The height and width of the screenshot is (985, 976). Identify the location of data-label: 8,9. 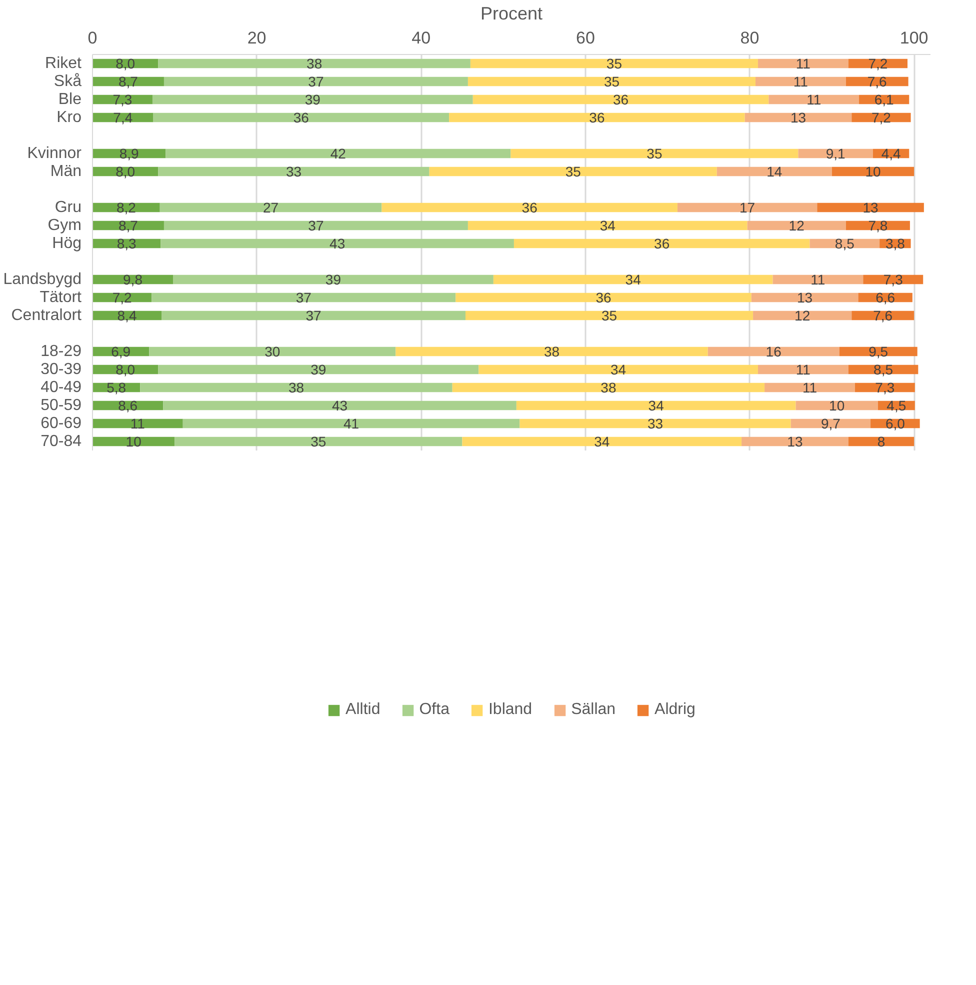
(129, 154).